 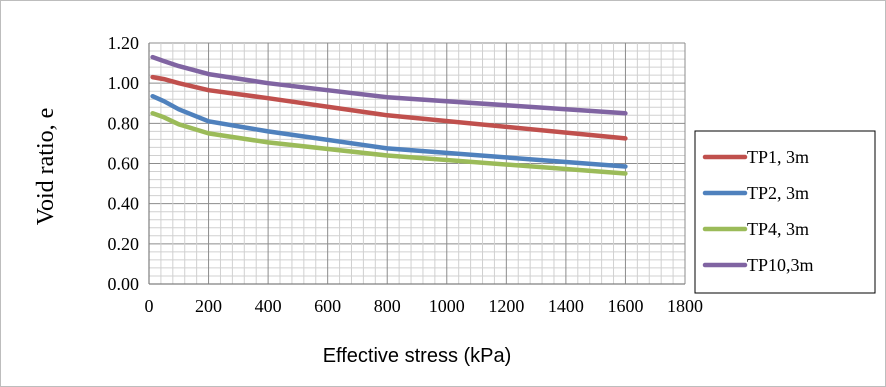 I want to click on y-tick-label: 0.80, so click(x=124, y=123).